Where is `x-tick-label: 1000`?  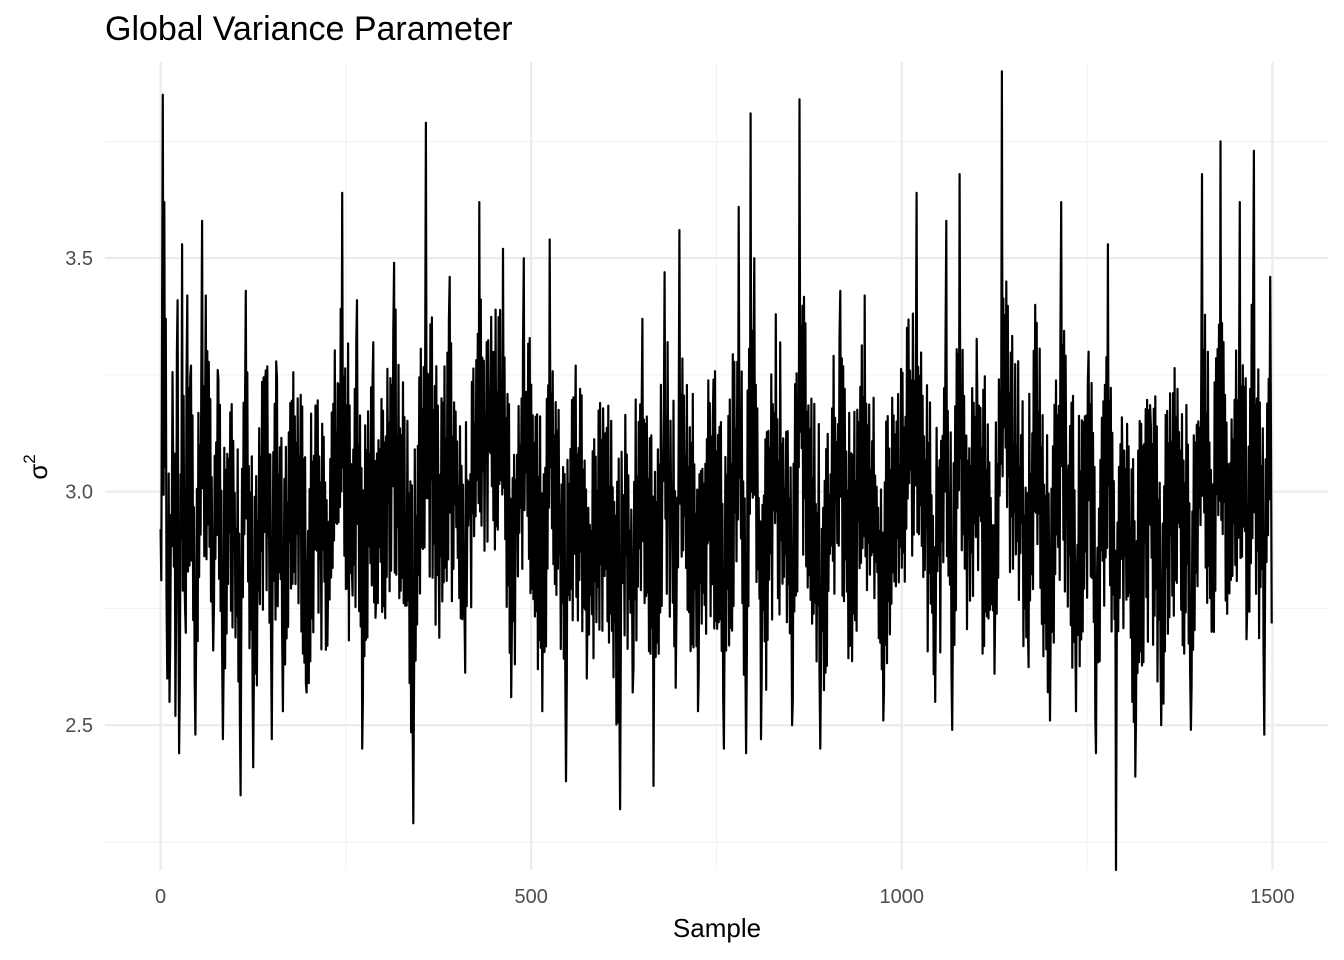
x-tick-label: 1000 is located at coordinates (902, 897).